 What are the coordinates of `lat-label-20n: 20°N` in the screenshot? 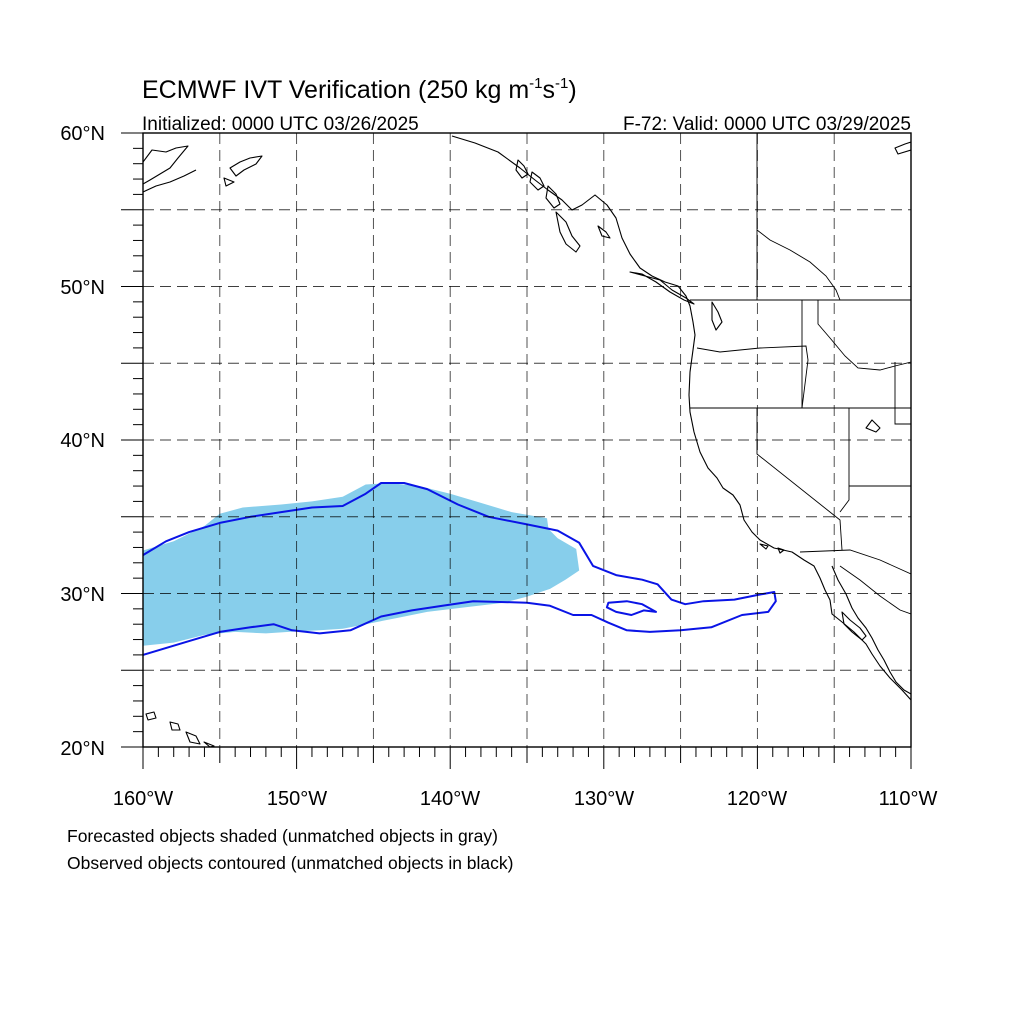 It's located at (82, 749).